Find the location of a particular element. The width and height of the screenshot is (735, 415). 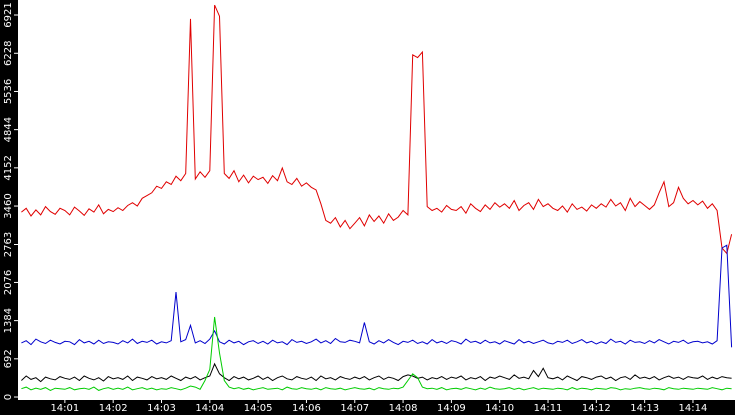

y-tick-label: 6921 is located at coordinates (8, 14).